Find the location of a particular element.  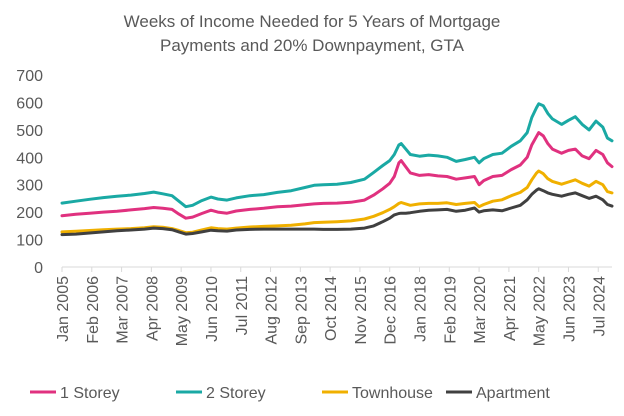

x-tick-label: Oct 2014 is located at coordinates (331, 308).